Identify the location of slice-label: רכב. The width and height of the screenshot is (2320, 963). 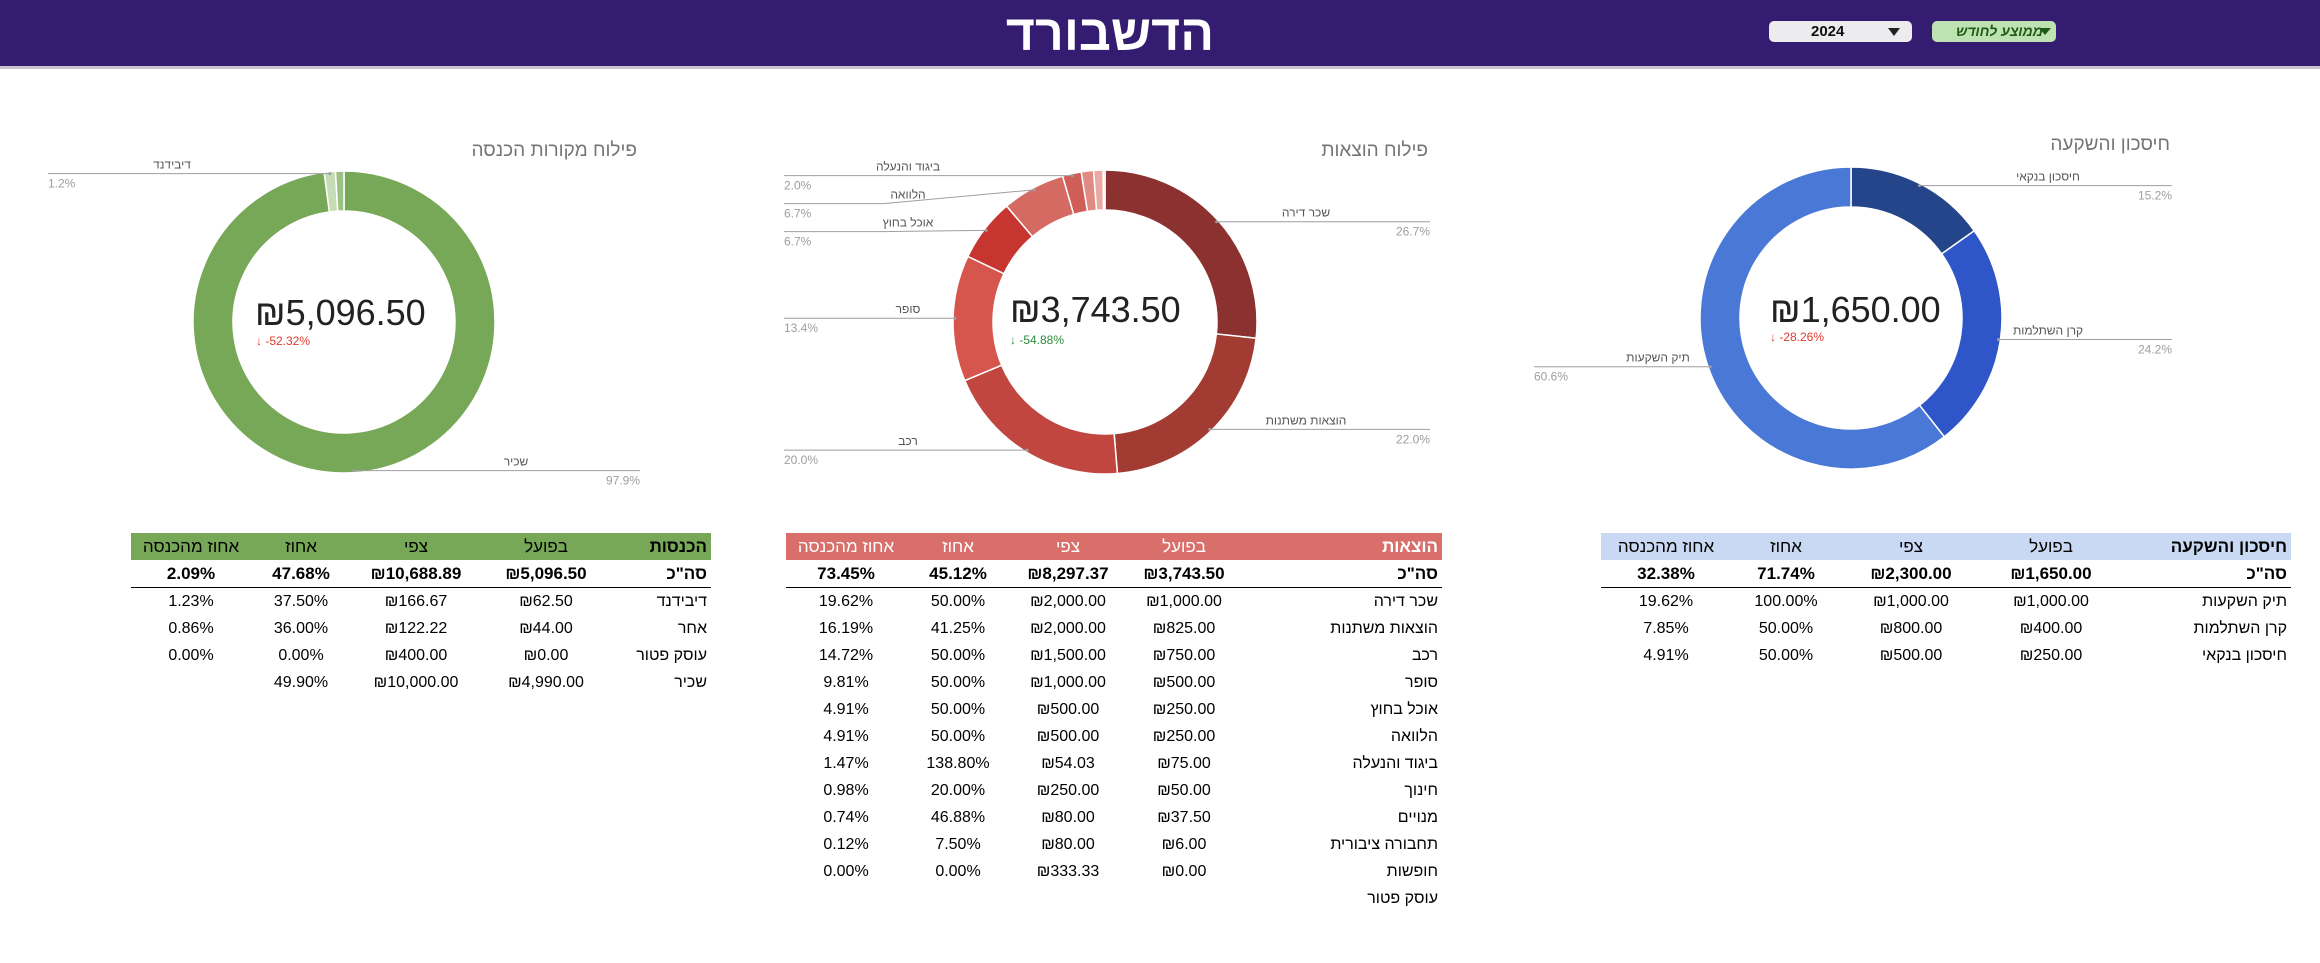
(908, 441).